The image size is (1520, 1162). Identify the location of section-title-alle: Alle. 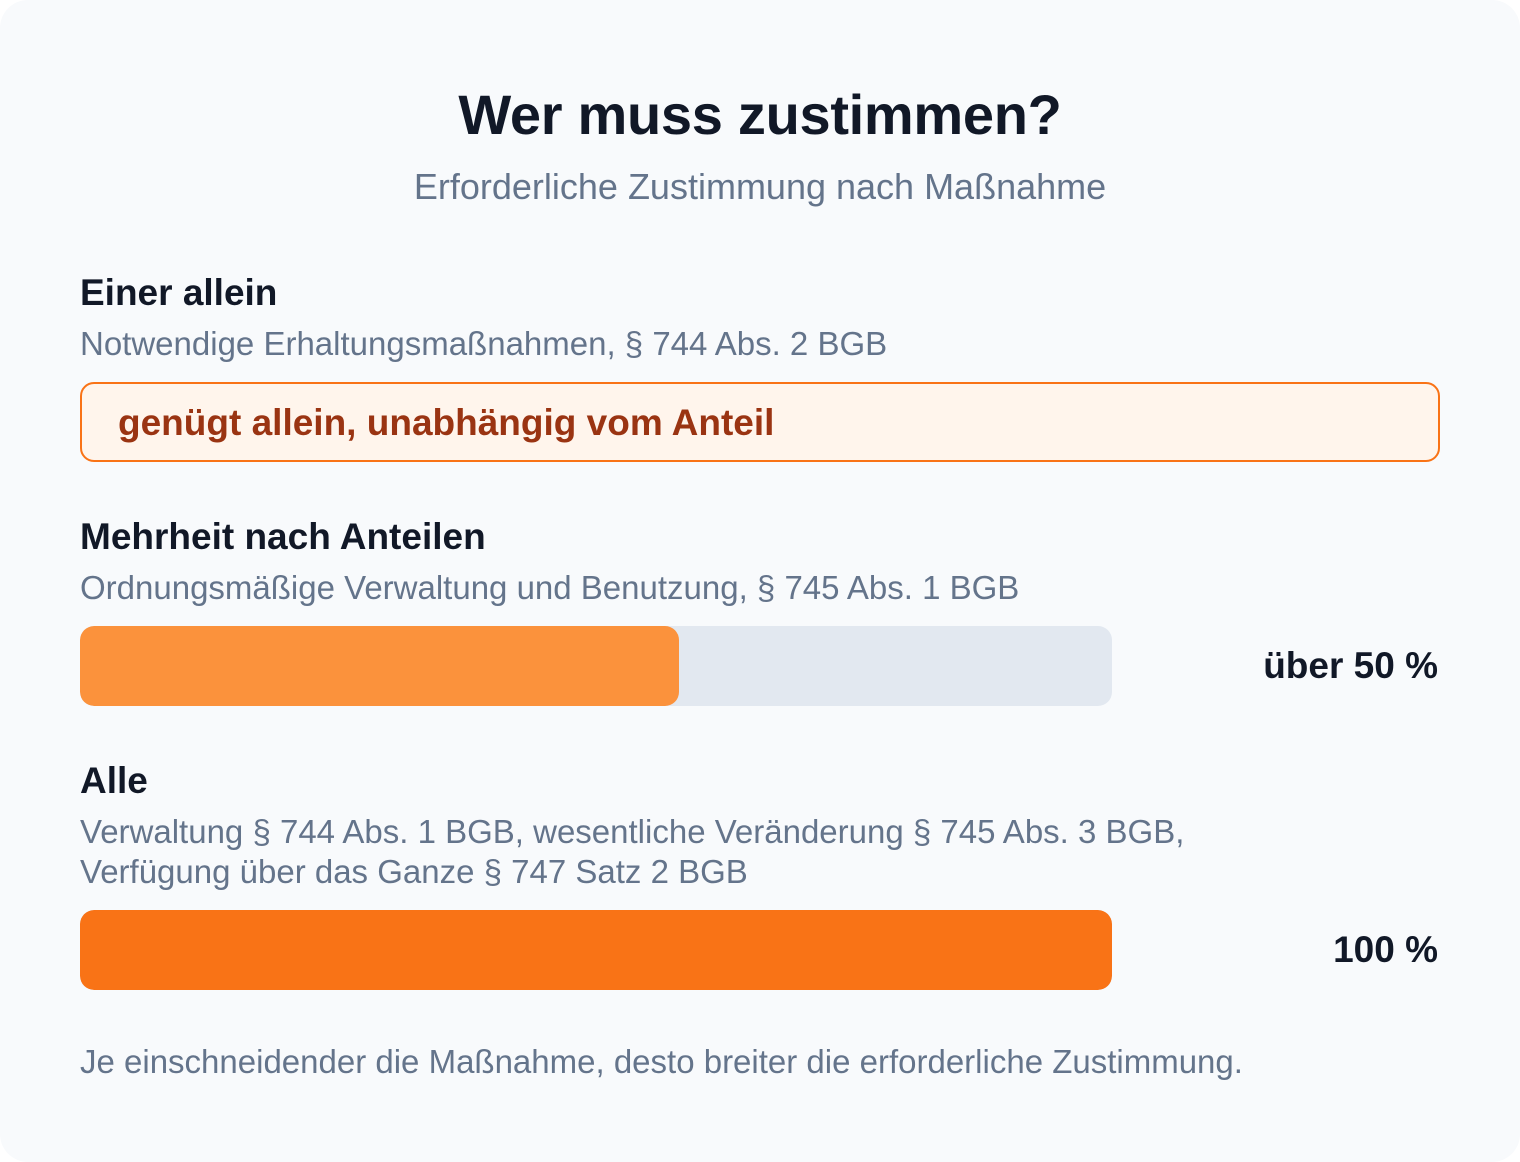
(114, 780).